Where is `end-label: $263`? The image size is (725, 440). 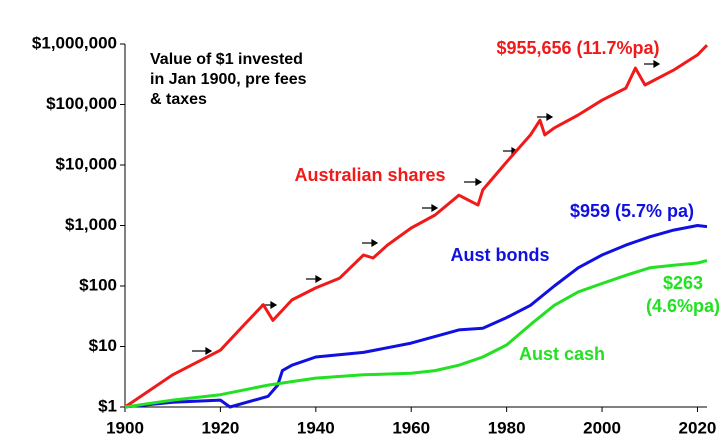
end-label: $263 is located at coordinates (683, 283).